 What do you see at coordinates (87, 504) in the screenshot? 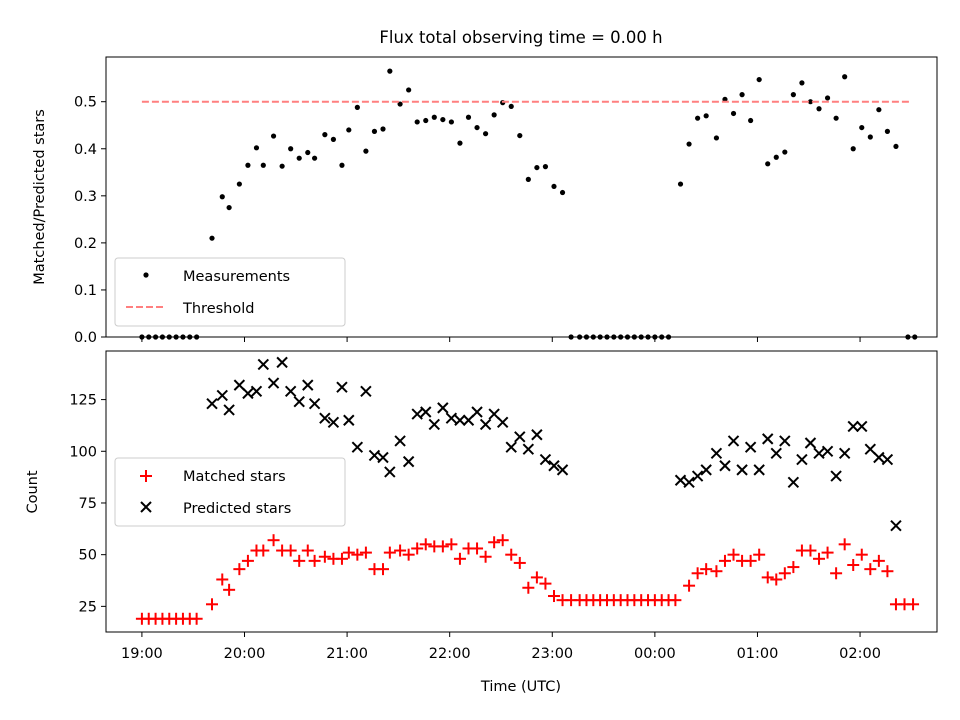
I see `bottom-y-ticks: 25 50 75 100 125` at bounding box center [87, 504].